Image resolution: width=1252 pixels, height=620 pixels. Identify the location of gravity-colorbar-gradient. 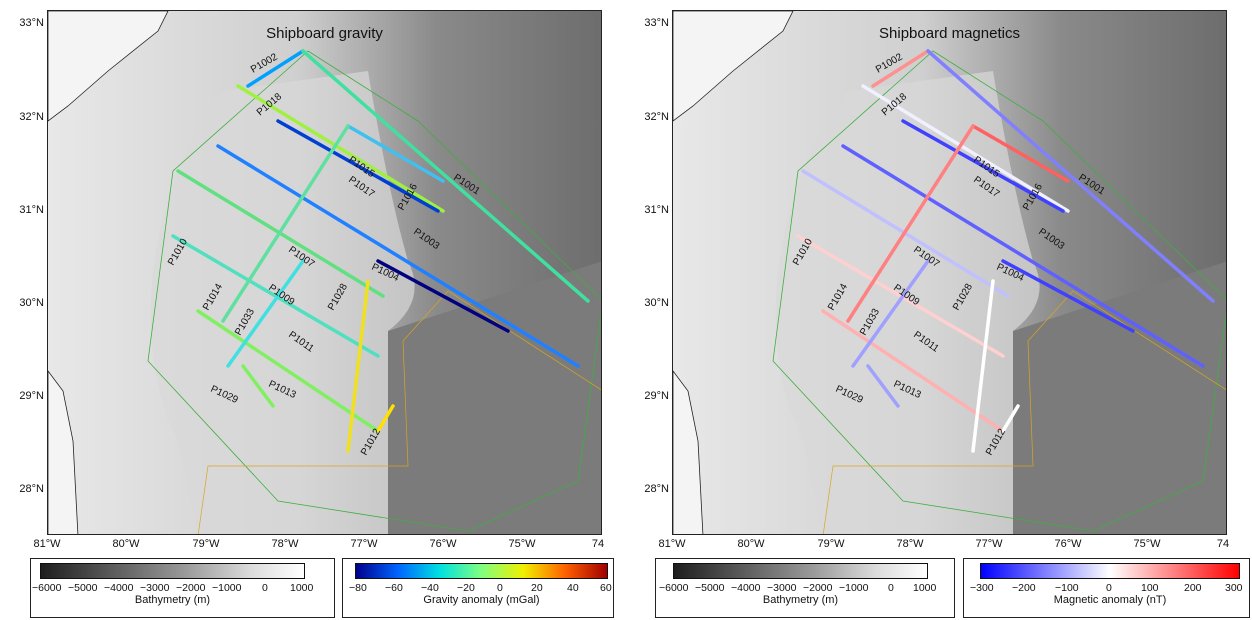
(481, 571).